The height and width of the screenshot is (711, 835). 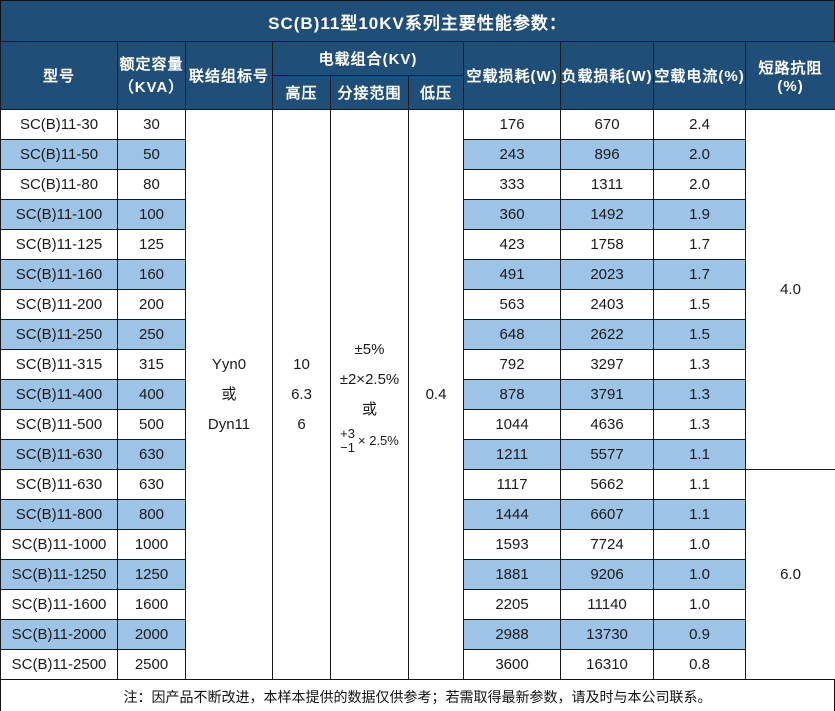 What do you see at coordinates (790, 574) in the screenshot?
I see `impedance-cell: 6.0` at bounding box center [790, 574].